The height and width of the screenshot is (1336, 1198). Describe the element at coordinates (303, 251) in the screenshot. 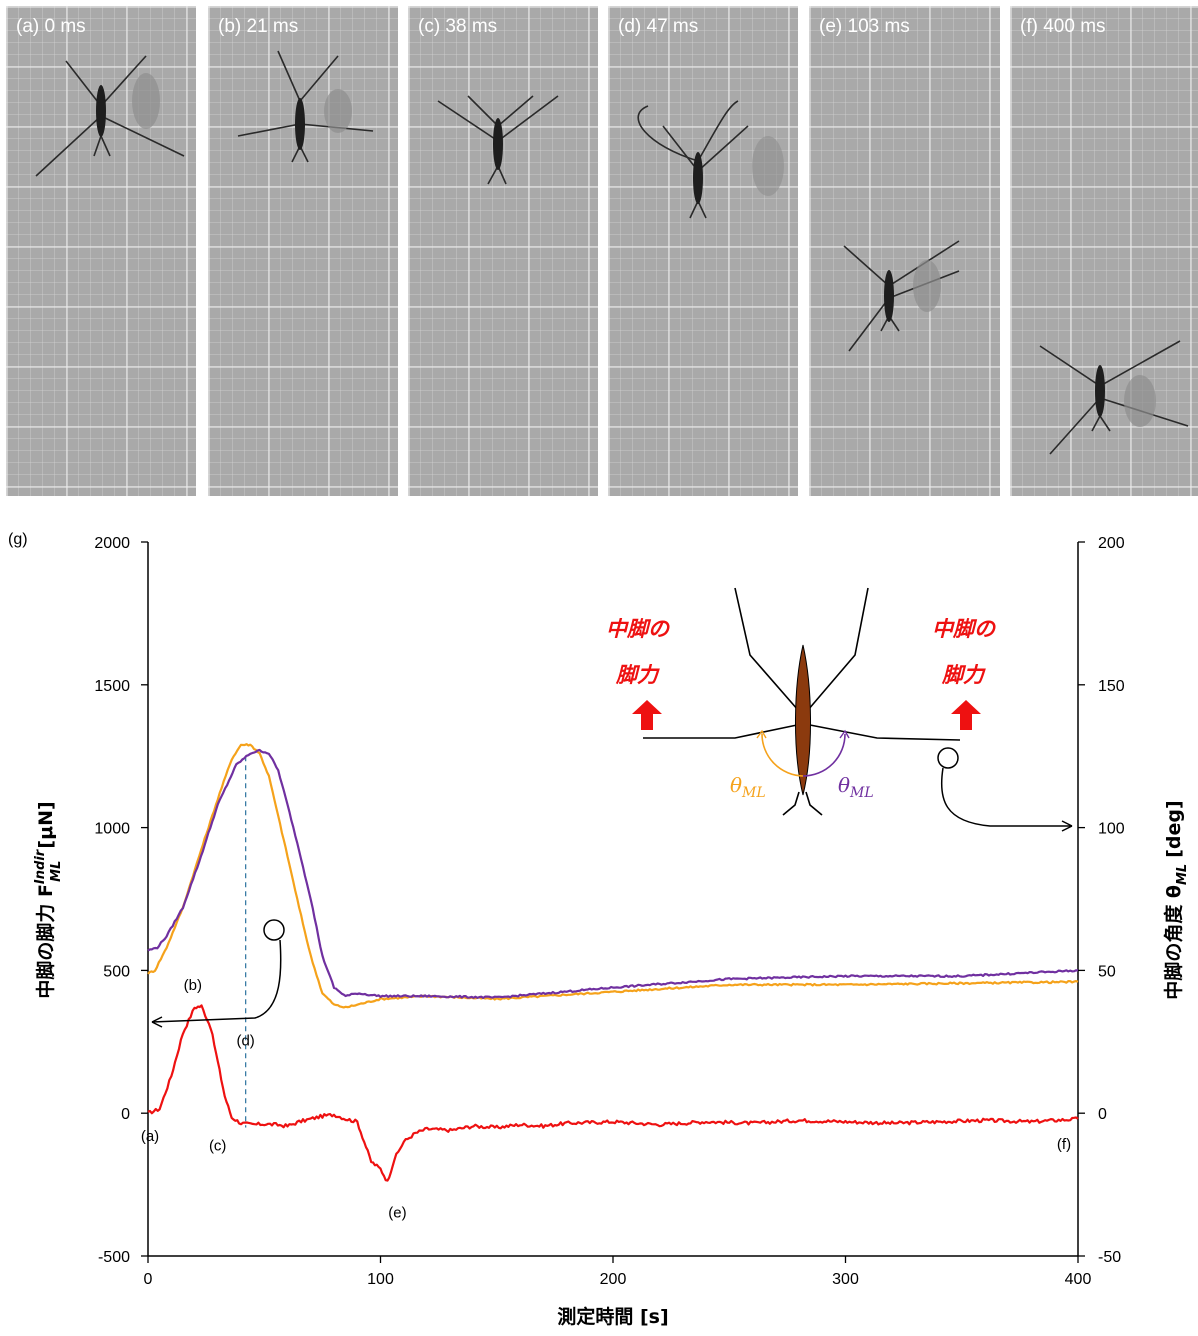

I see `photo-frame-b: (b) 21 ms` at that location.